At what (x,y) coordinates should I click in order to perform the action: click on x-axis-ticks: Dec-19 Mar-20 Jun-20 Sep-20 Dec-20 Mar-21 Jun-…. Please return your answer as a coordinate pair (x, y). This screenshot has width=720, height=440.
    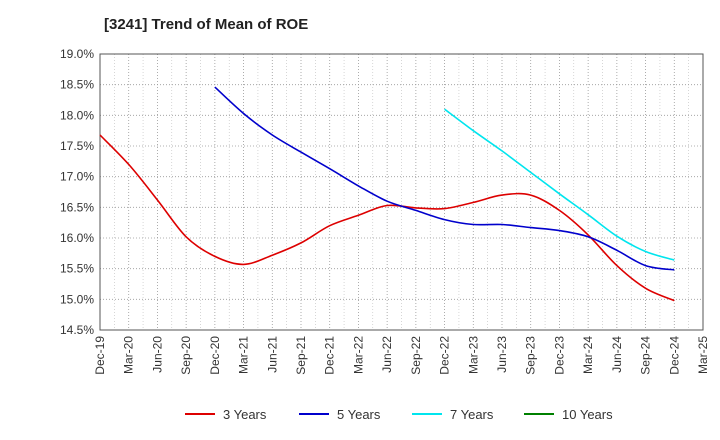
    Looking at the image, I should click on (401, 355).